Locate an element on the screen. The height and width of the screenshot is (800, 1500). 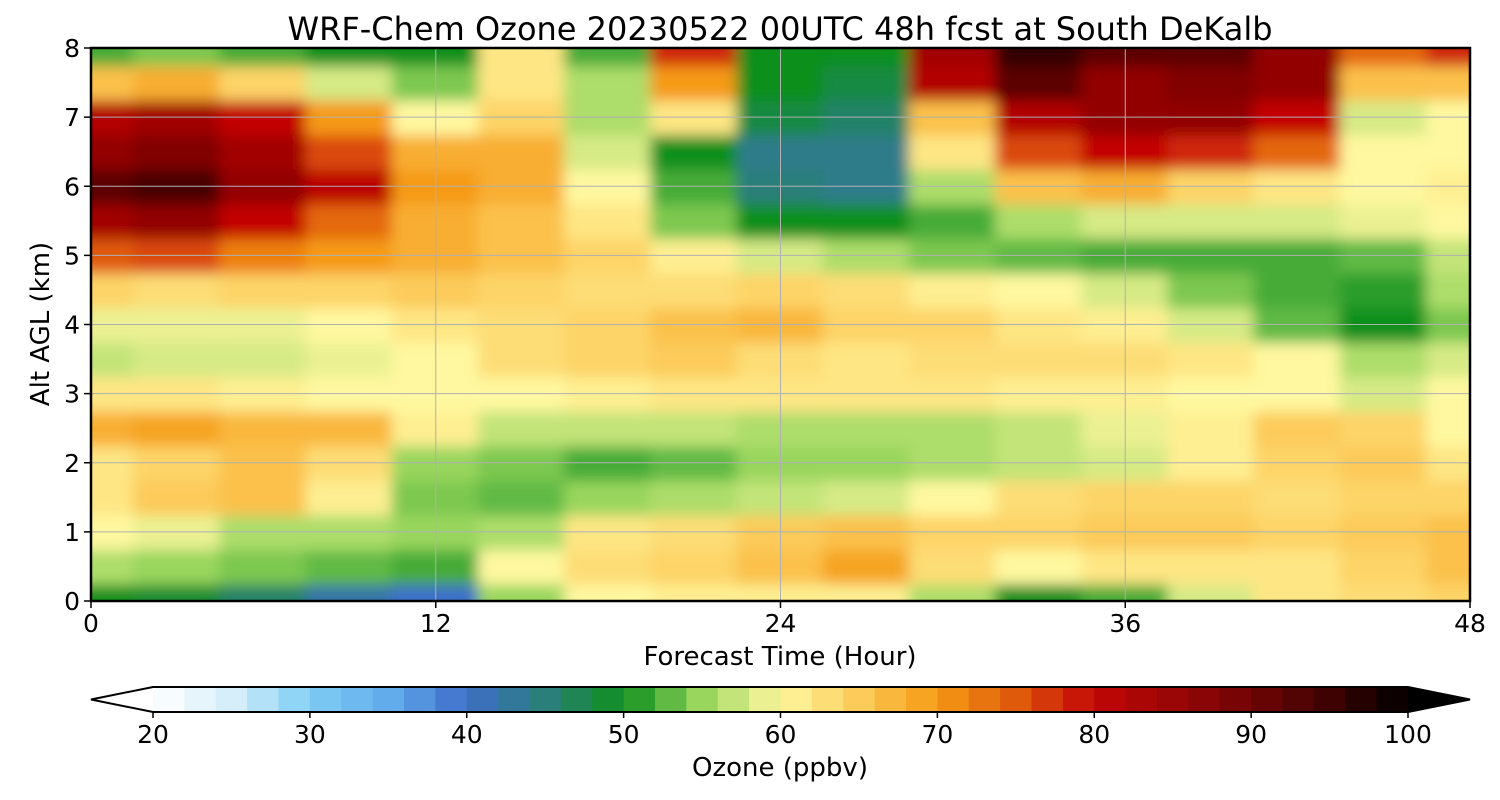
x-axis-label: Forecast Time (Hour) is located at coordinates (779, 657).